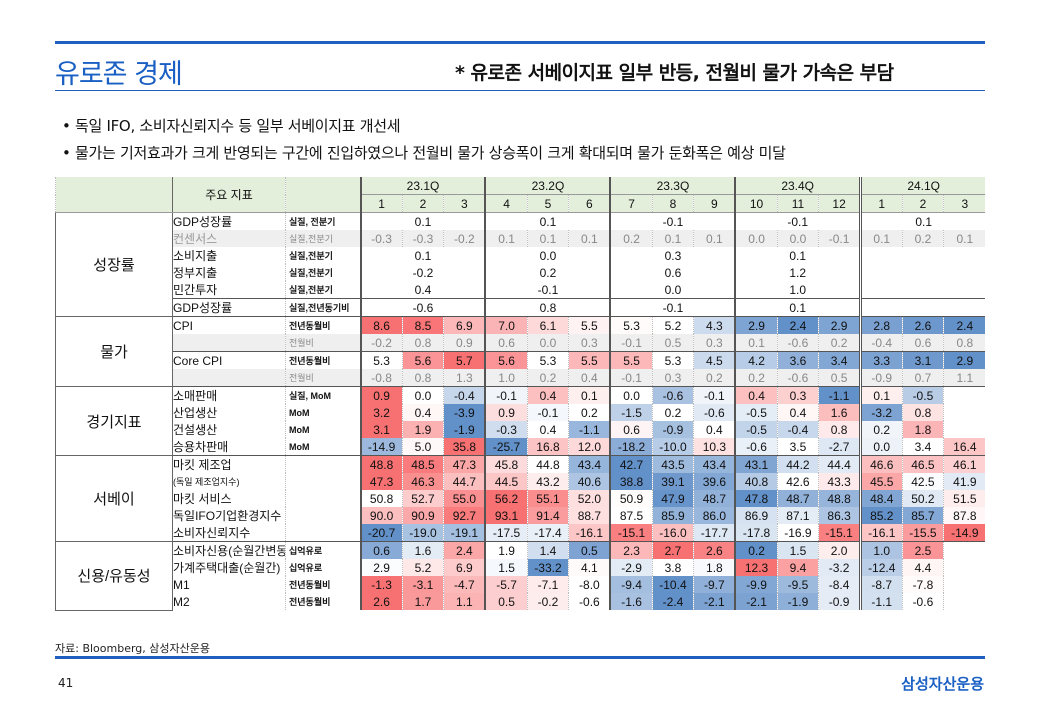 The image size is (1040, 720). Describe the element at coordinates (520, 195) in the screenshot. I see `header-row-quarters: 주요 지표 23.1Q 23.2Q 23.3Q 23.4Q 24.1Q` at that location.